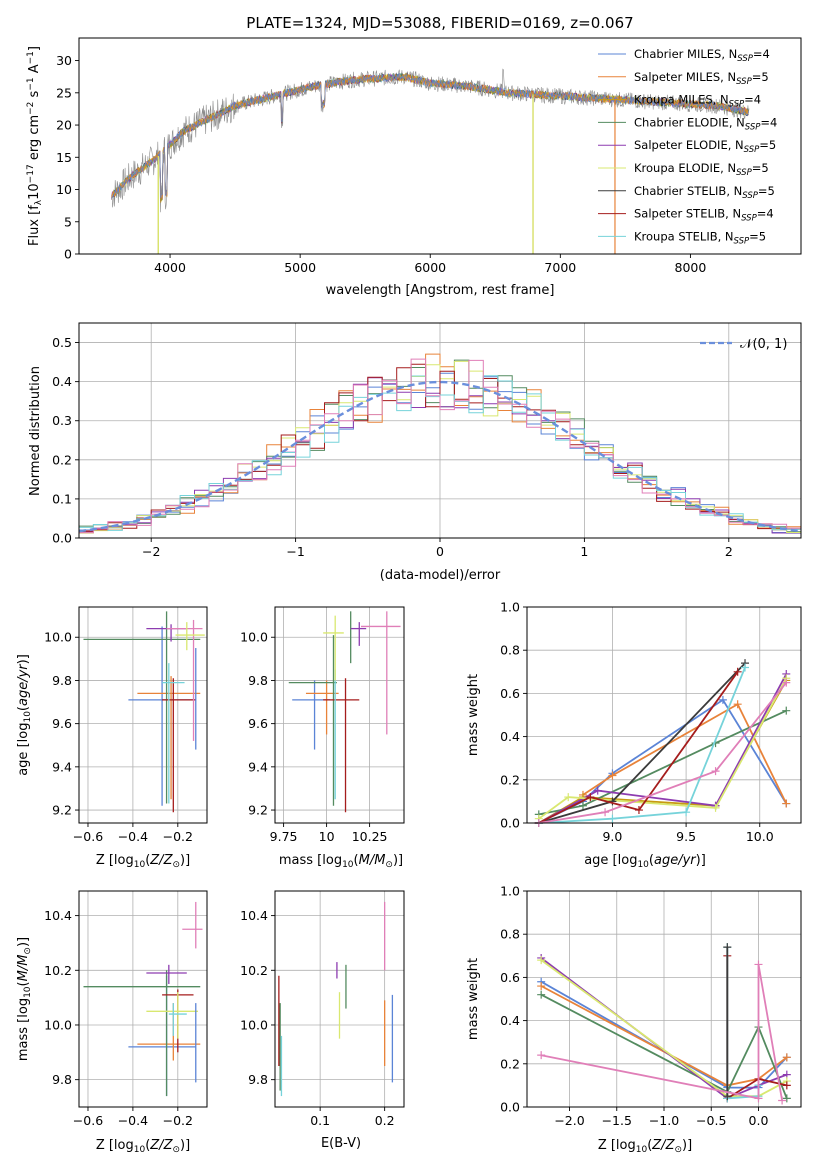 The height and width of the screenshot is (1170, 819). What do you see at coordinates (327, 836) in the screenshot?
I see `age-vs-mass-xtick-label: 10` at bounding box center [327, 836].